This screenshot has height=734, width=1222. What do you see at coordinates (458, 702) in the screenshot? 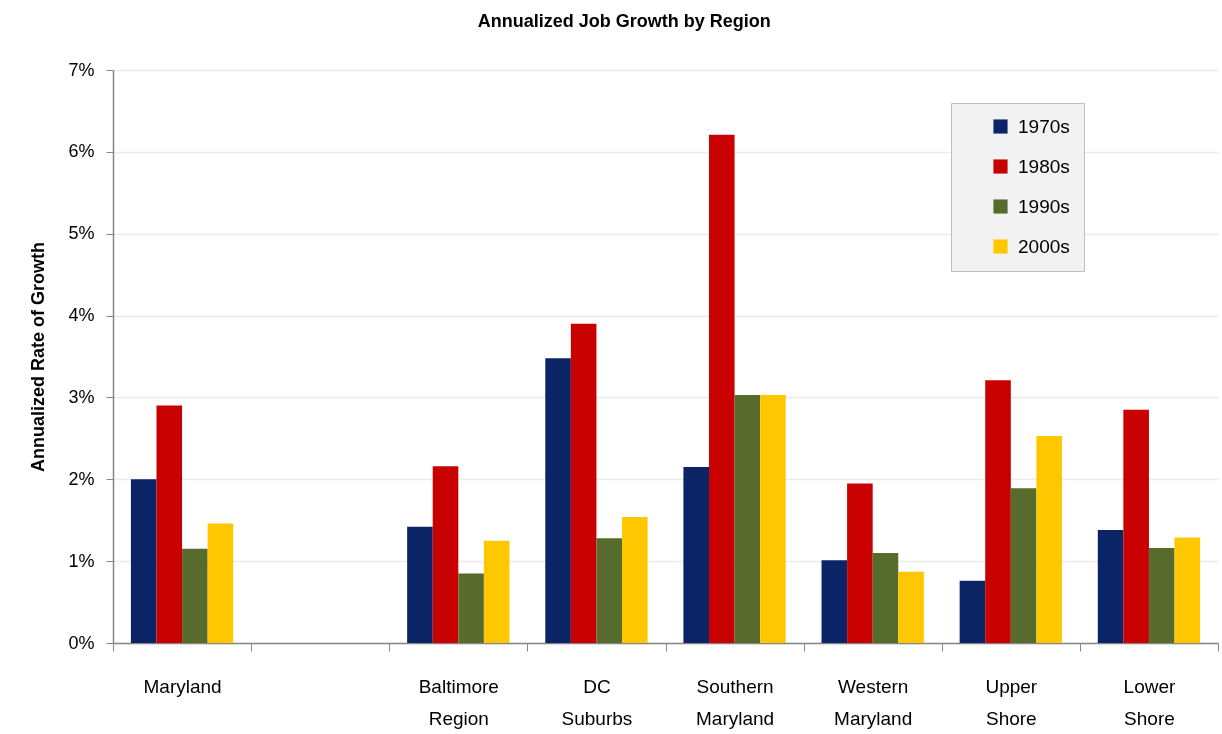
I see `x-tick-label: Baltimore Region` at bounding box center [458, 702].